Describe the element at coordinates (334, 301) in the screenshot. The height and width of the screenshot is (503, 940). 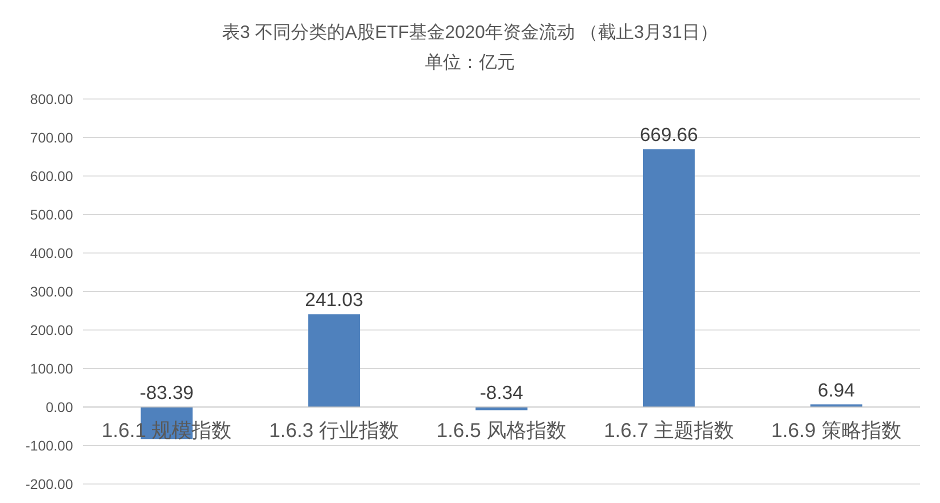
I see `data-label: 241.03` at that location.